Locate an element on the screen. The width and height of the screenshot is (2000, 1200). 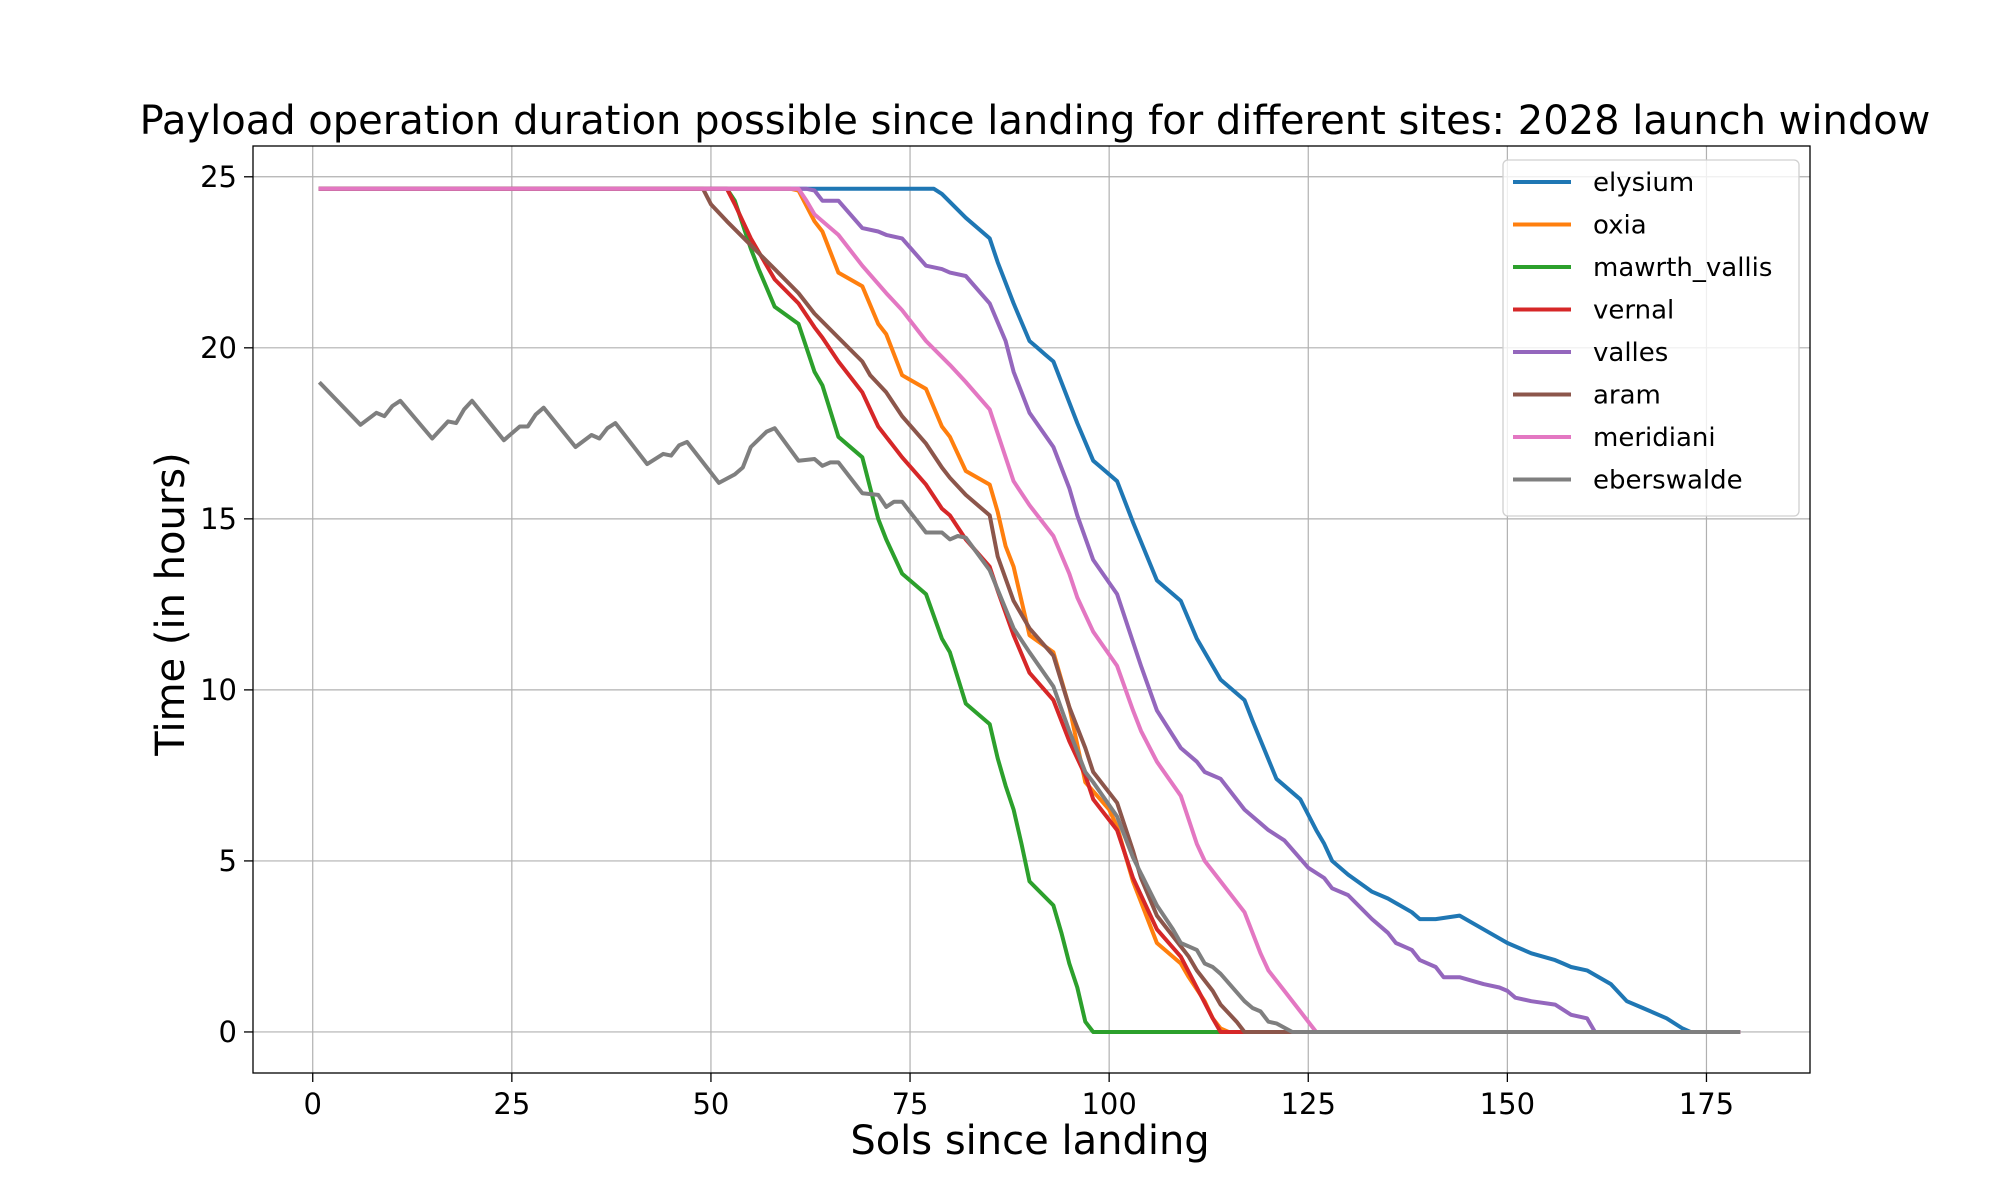
legend-label: mawrth_vallis is located at coordinates (1682, 268).